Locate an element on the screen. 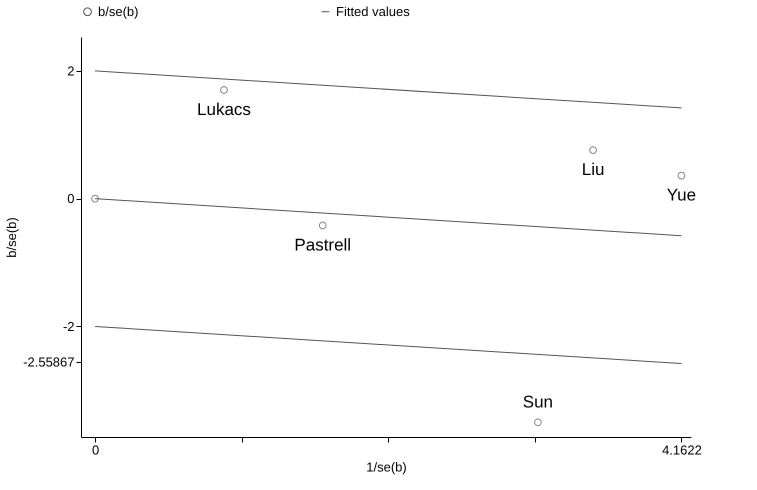  annotation: Sun is located at coordinates (537, 402).